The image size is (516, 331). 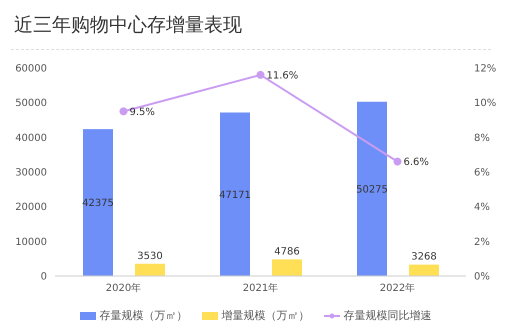 I want to click on y-tick-label: 40000, so click(x=31, y=138).